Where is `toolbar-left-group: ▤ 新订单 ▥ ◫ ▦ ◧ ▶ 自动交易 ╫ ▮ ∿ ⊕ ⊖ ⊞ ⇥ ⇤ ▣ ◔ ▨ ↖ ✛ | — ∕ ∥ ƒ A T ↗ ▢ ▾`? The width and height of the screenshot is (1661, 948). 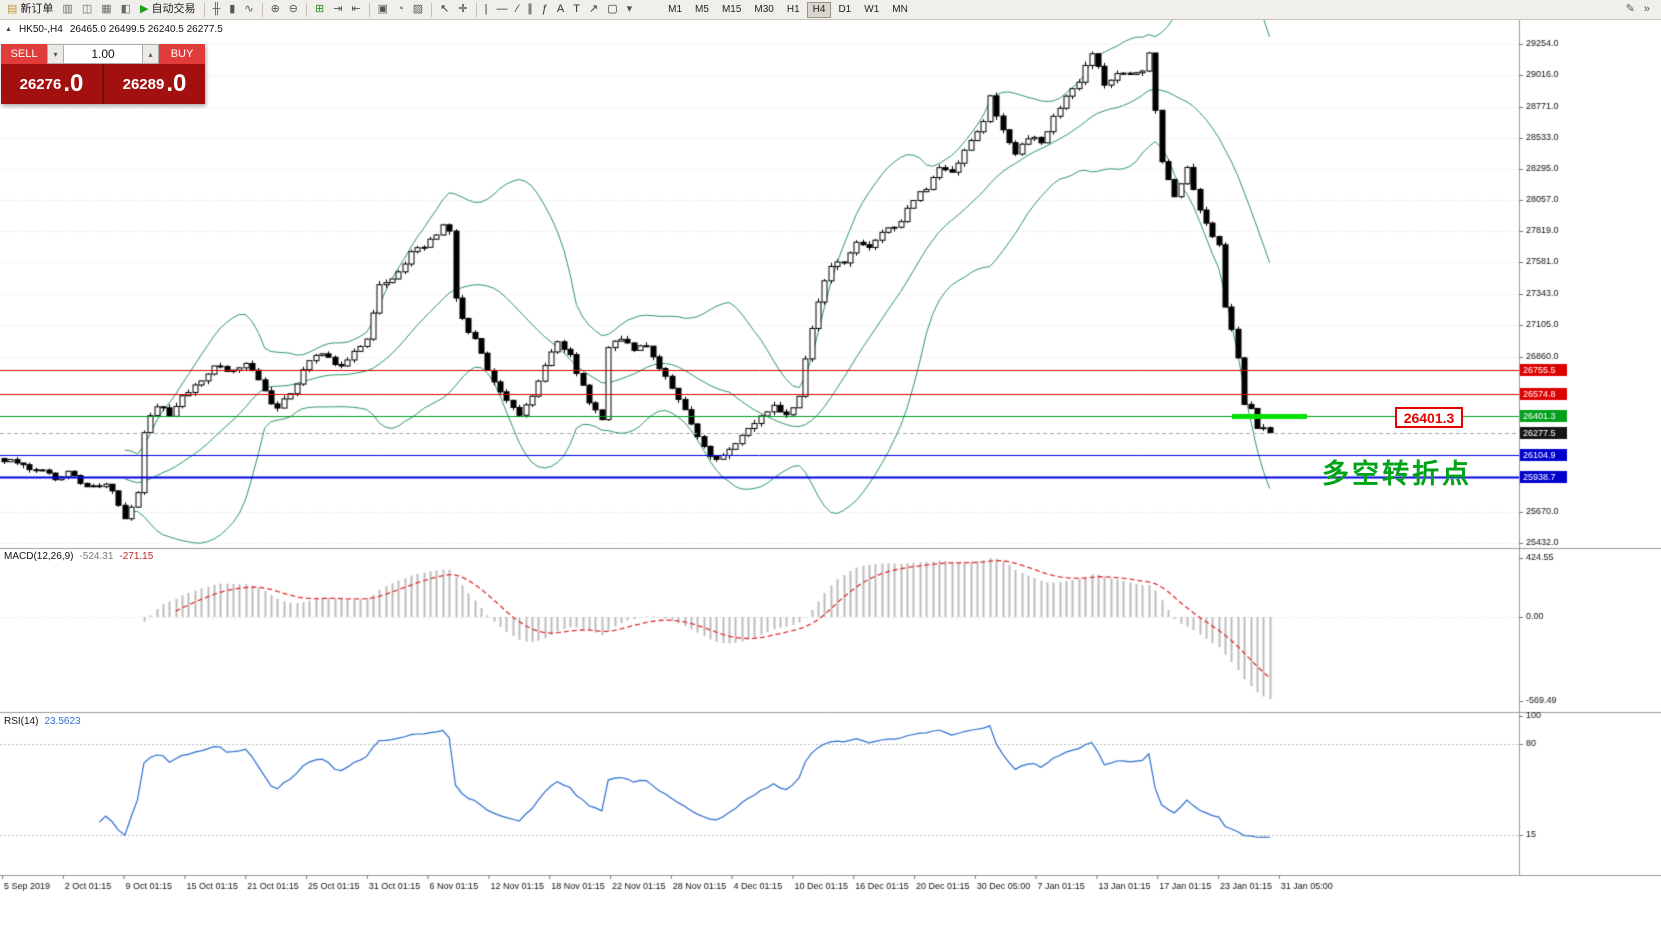
toolbar-left-group: ▤ 新订单 ▥ ◫ ▦ ◧ ▶ 自动交易 ╫ ▮ ∿ ⊕ ⊖ ⊞ ⇥ ⇤ ▣ ◔ ▨ ↖ ✛ | — ∕ ∥ ƒ A T ↗ ▢ ▾ is located at coordinates (319, 10).